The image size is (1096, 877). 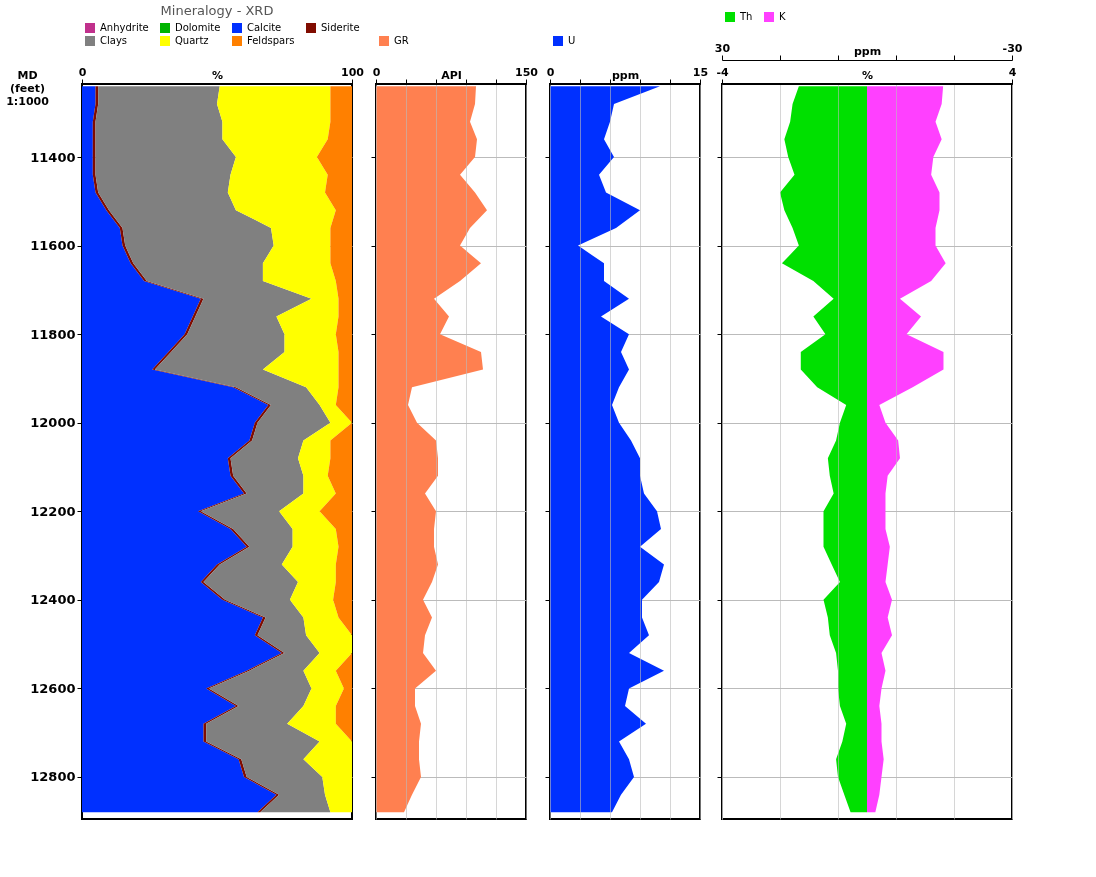 What do you see at coordinates (1012, 48) in the screenshot?
I see `x-tick-label: -30` at bounding box center [1012, 48].